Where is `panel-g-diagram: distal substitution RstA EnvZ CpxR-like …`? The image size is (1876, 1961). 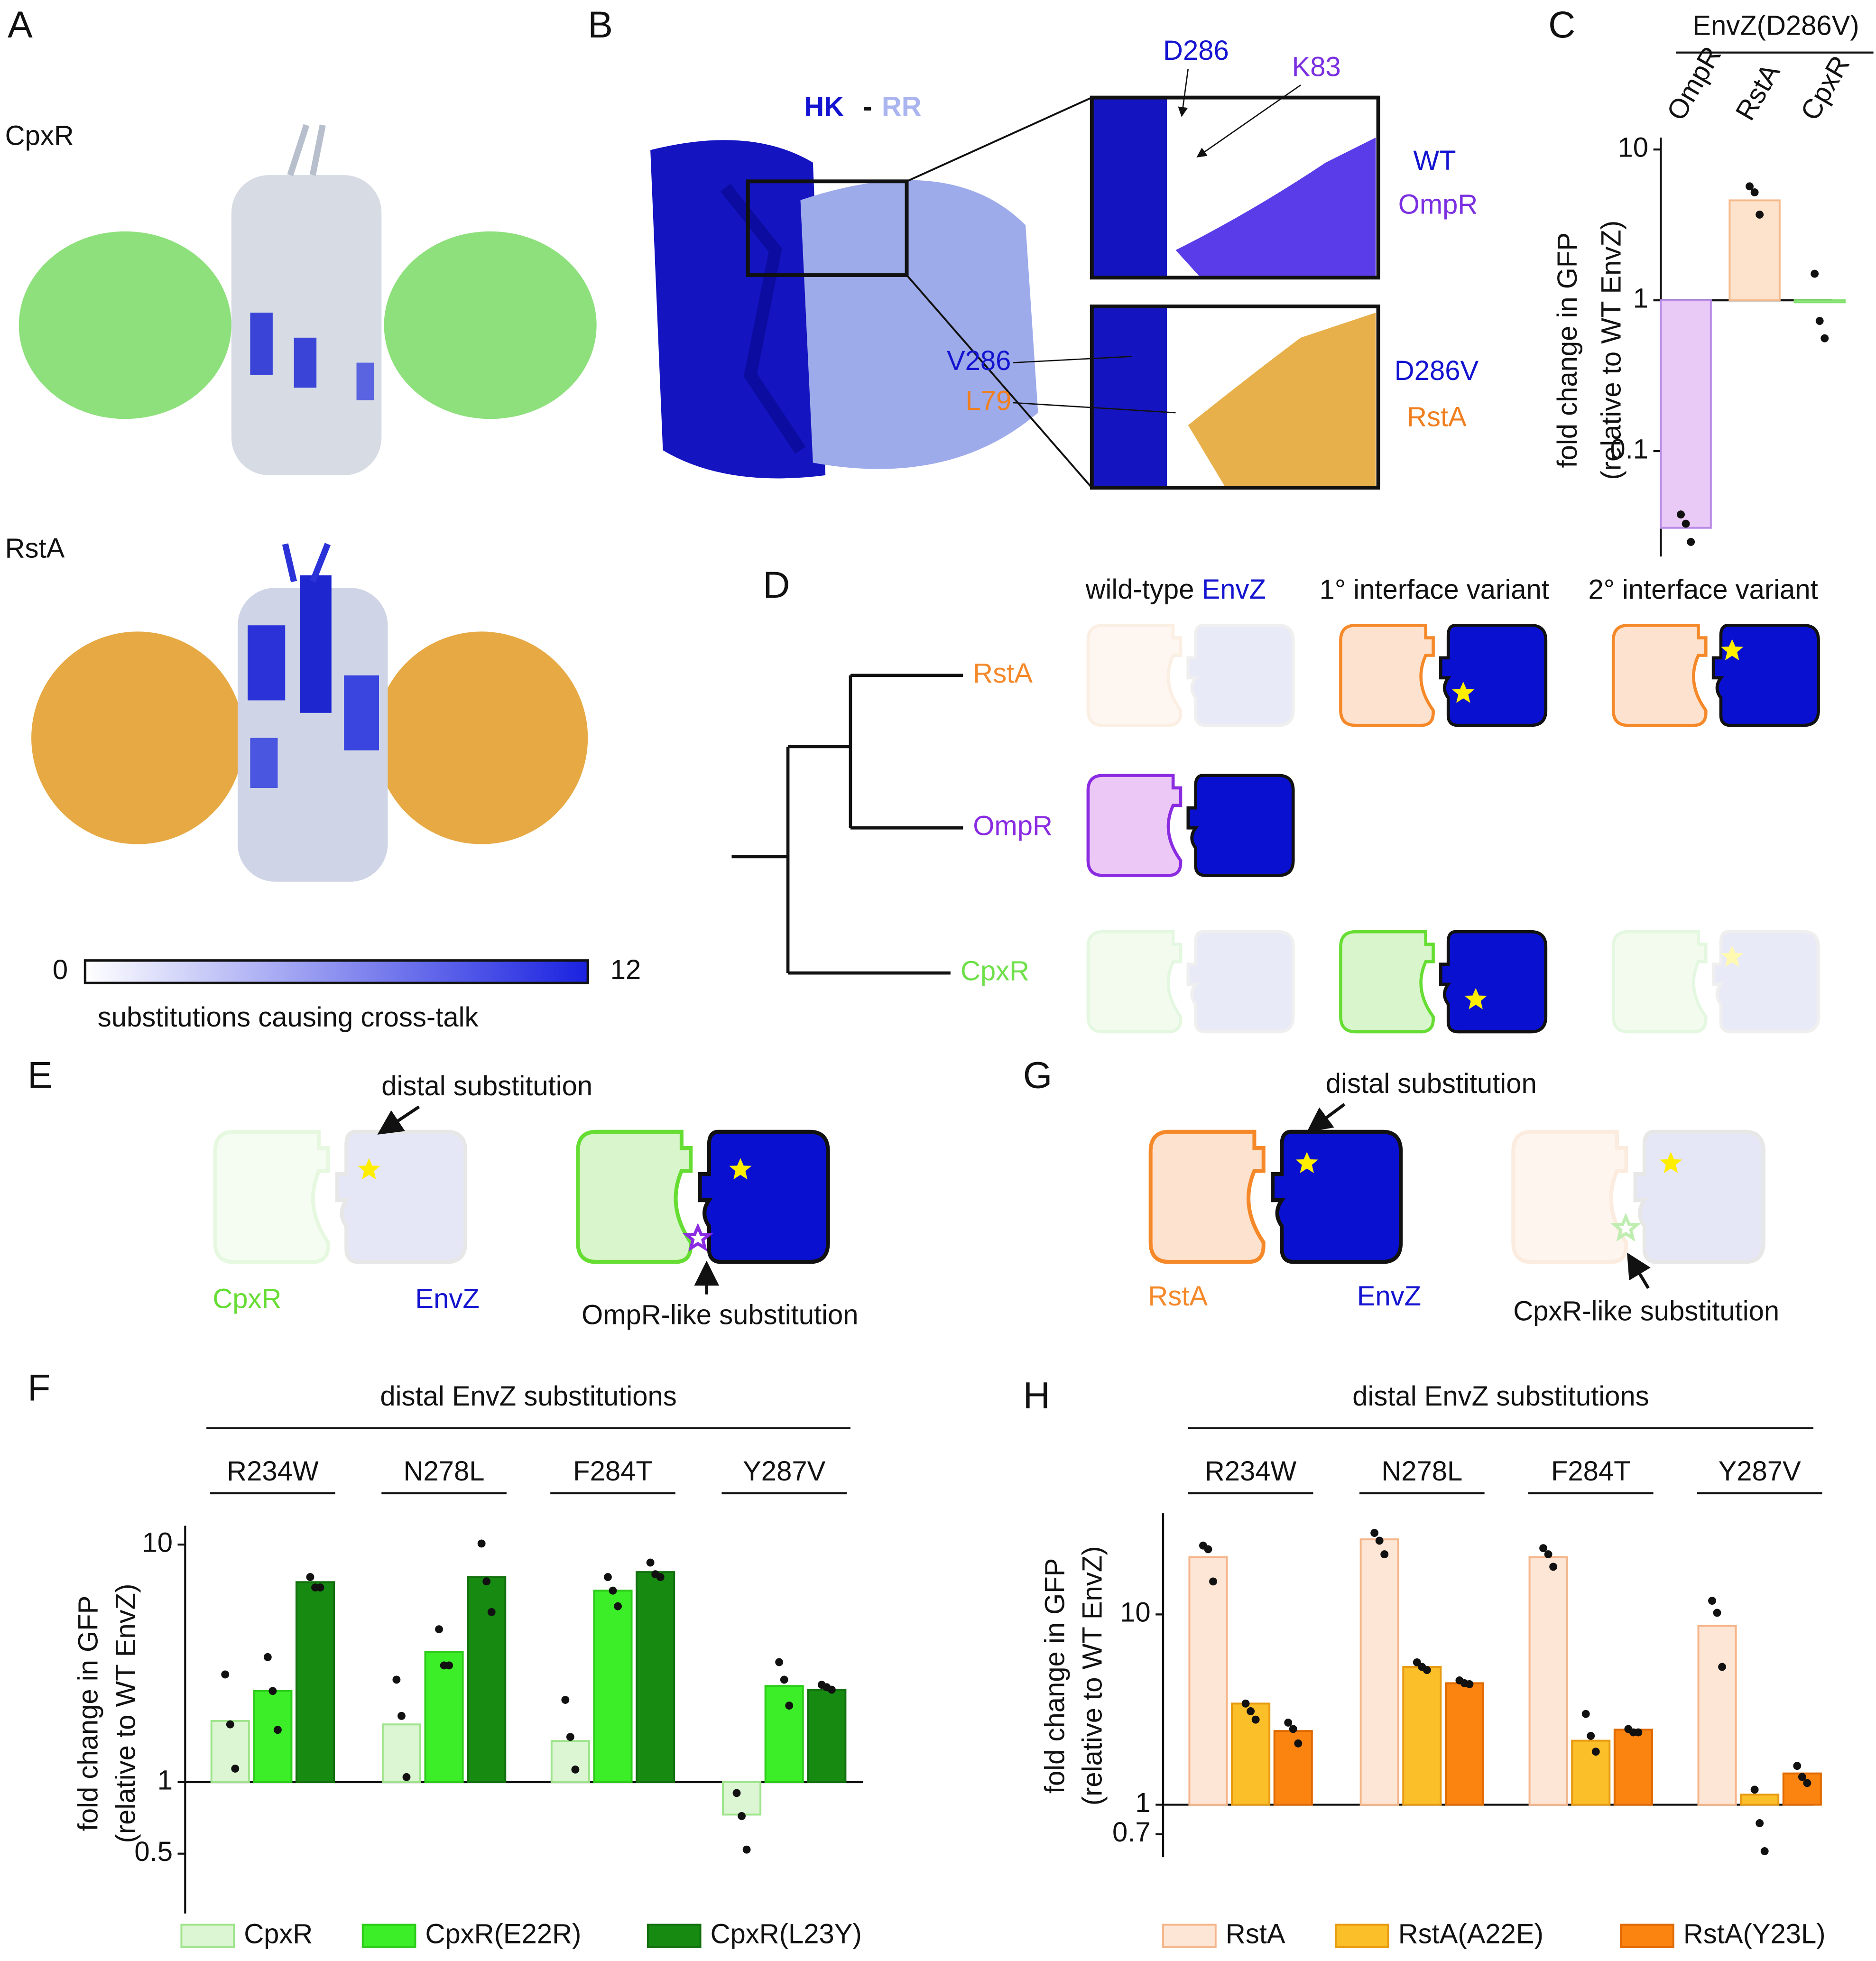
panel-g-diagram: distal substitution RstA EnvZ CpxR-like … is located at coordinates (1463, 1197).